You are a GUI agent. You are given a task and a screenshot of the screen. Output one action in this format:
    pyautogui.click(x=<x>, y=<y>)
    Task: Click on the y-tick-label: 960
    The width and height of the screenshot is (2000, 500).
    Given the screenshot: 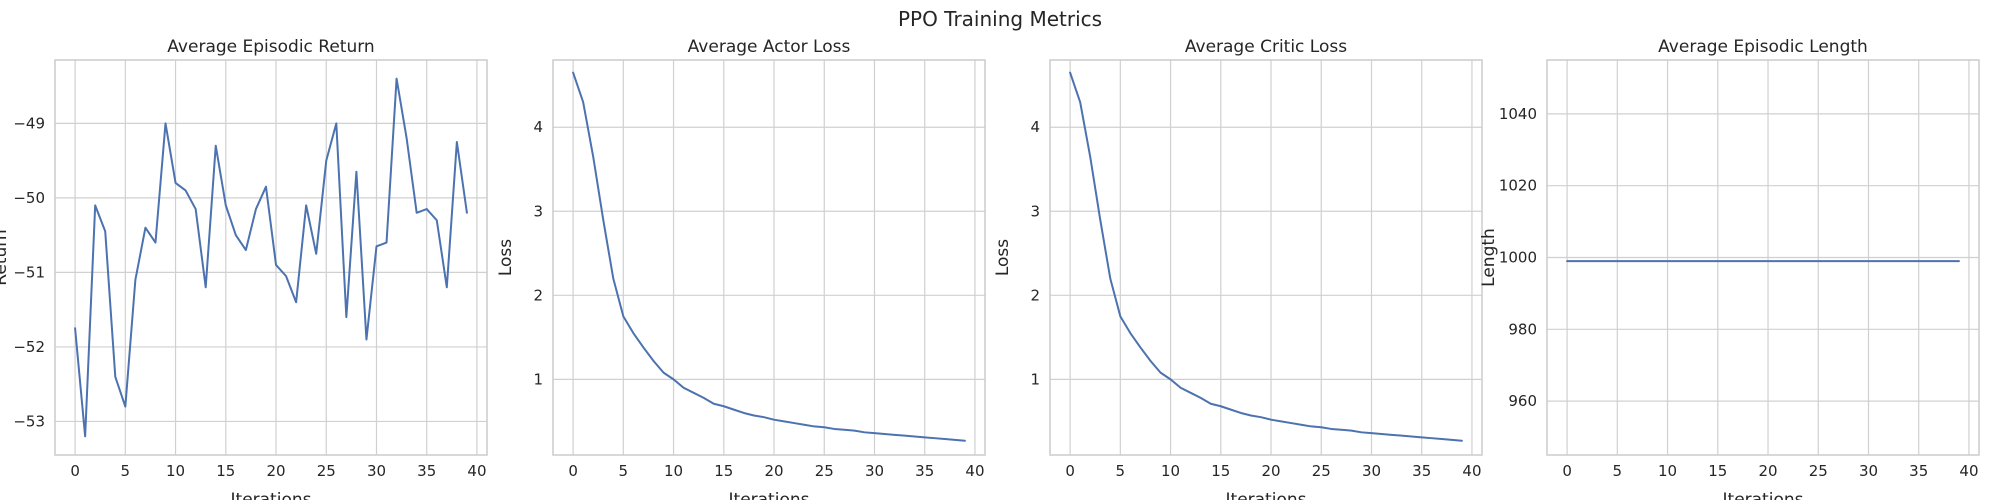 What is the action you would take?
    pyautogui.click(x=1522, y=401)
    